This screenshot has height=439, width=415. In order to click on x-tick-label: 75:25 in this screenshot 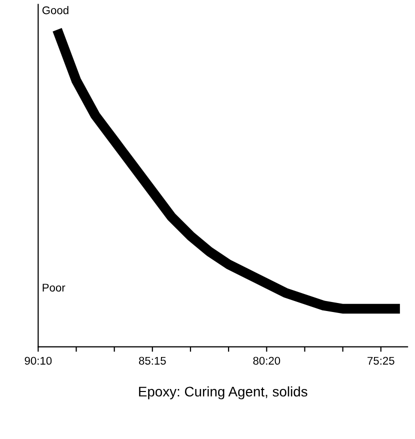, I will do `click(381, 360)`.